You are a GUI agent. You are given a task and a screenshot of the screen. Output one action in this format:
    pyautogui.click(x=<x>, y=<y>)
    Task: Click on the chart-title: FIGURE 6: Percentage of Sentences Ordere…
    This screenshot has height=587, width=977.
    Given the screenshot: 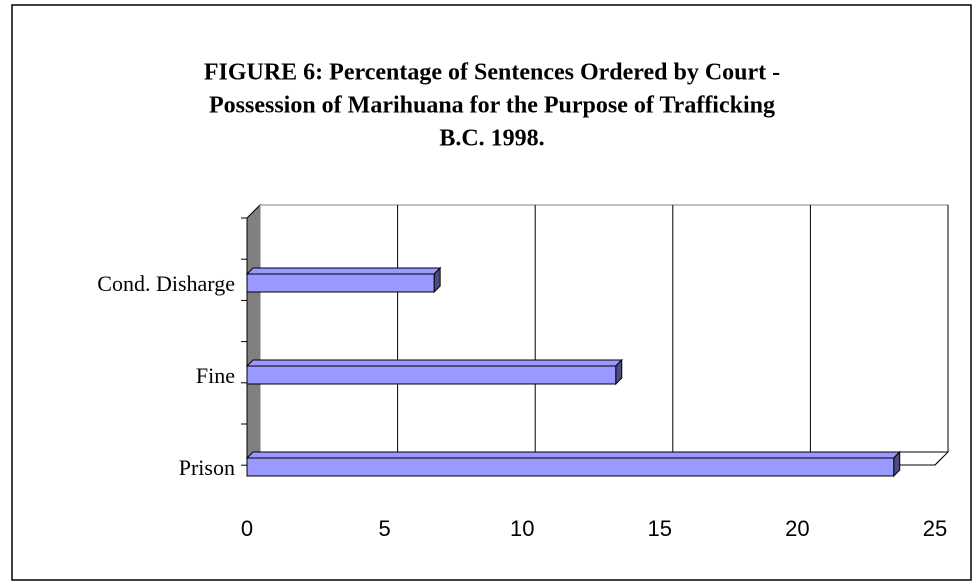 What is the action you would take?
    pyautogui.click(x=492, y=73)
    